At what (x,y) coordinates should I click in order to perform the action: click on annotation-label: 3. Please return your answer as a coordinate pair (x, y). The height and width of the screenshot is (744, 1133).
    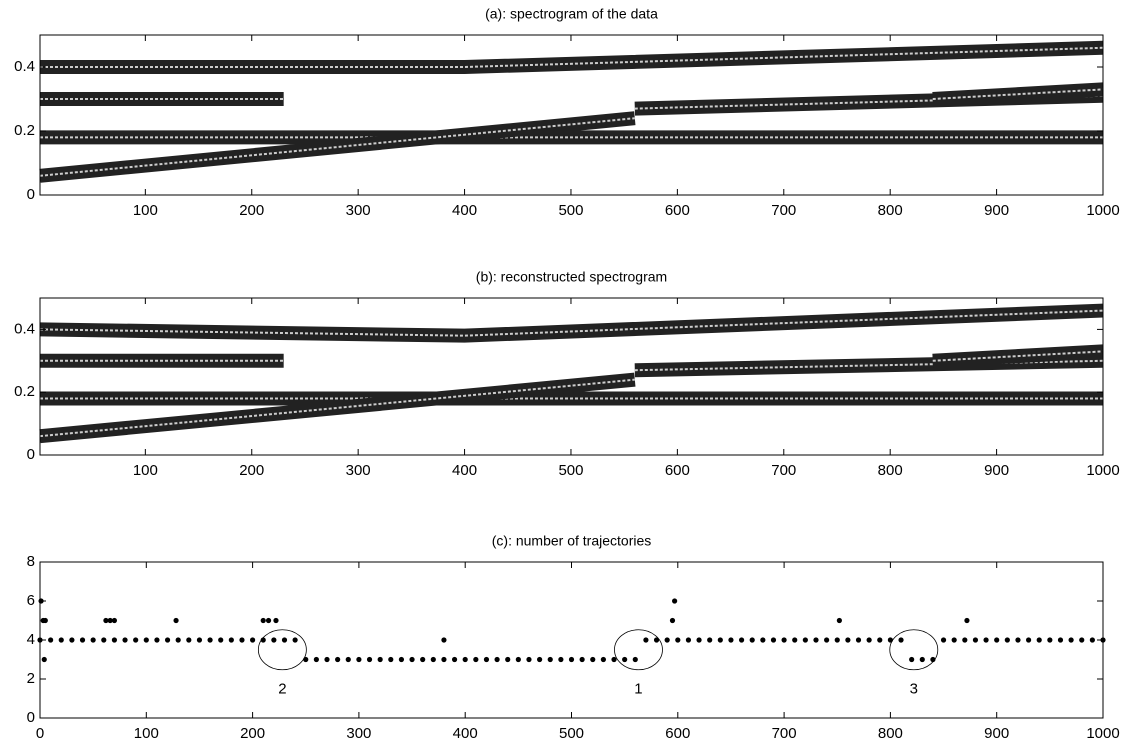
    Looking at the image, I should click on (914, 689).